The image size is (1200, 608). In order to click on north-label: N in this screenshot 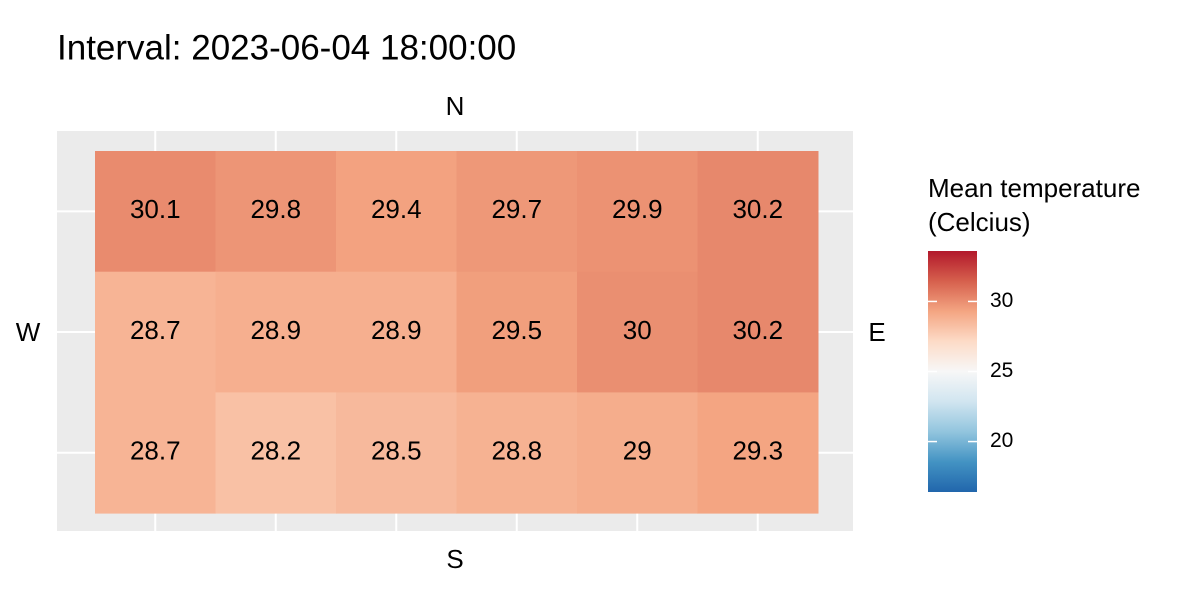, I will do `click(455, 106)`.